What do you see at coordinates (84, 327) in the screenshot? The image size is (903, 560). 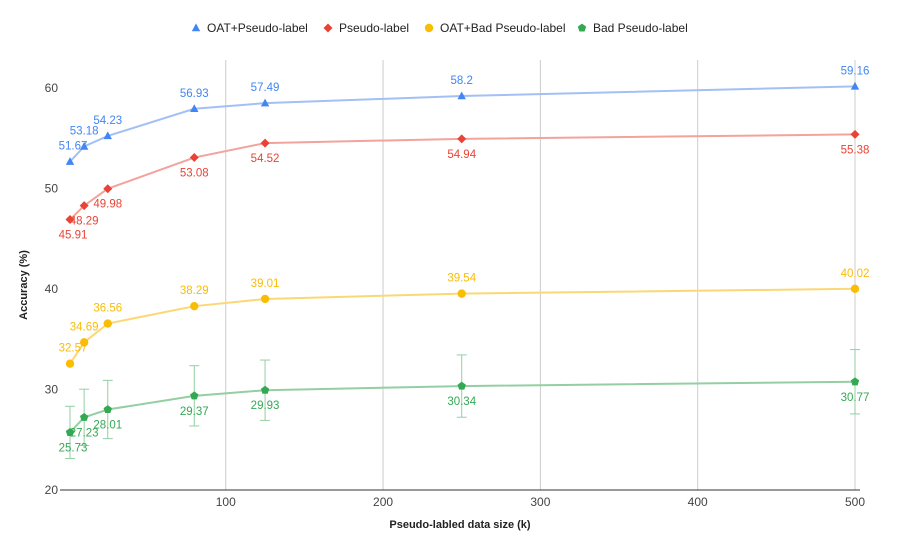 I see `data-label: 34.69` at bounding box center [84, 327].